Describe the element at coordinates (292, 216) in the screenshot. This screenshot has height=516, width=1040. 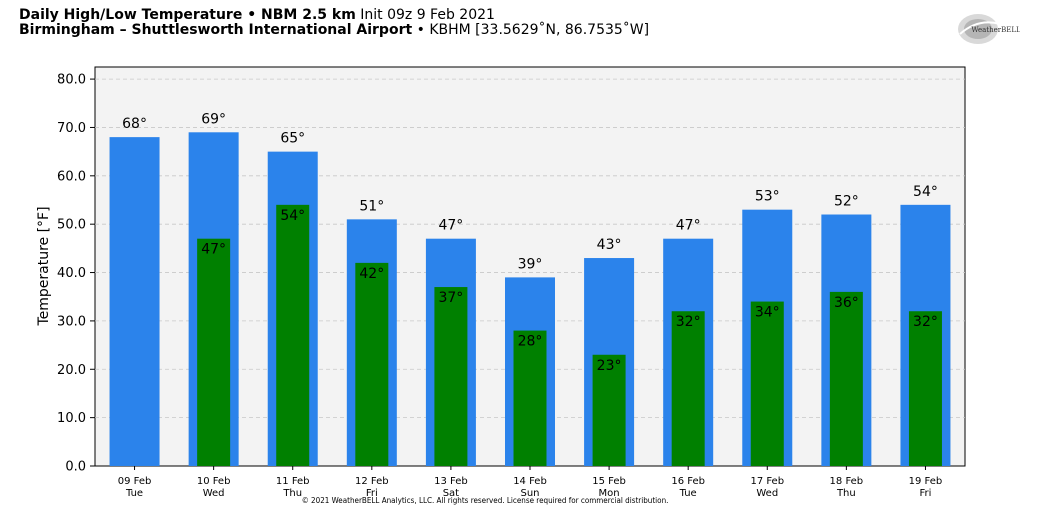
I see `low-temp-label: 54°` at that location.